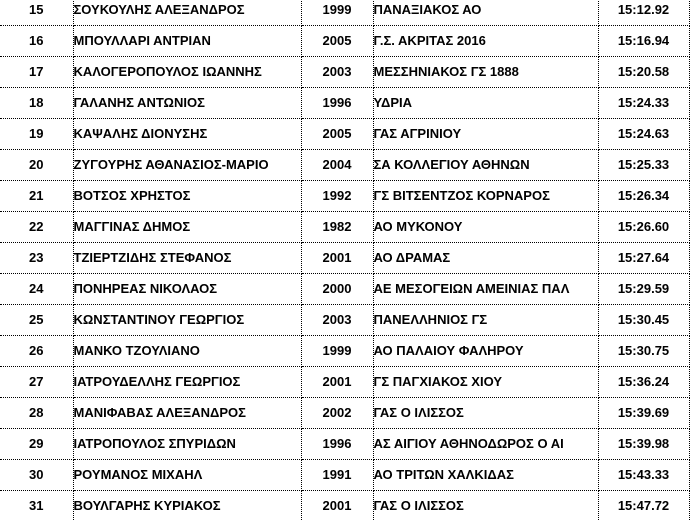 The image size is (696, 520). Describe the element at coordinates (486, 196) in the screenshot. I see `club-cell: ΓΣ ΒΙΤΣΕΝΤΖΟΣ ΚΟΡΝΑΡΟΣ` at that location.